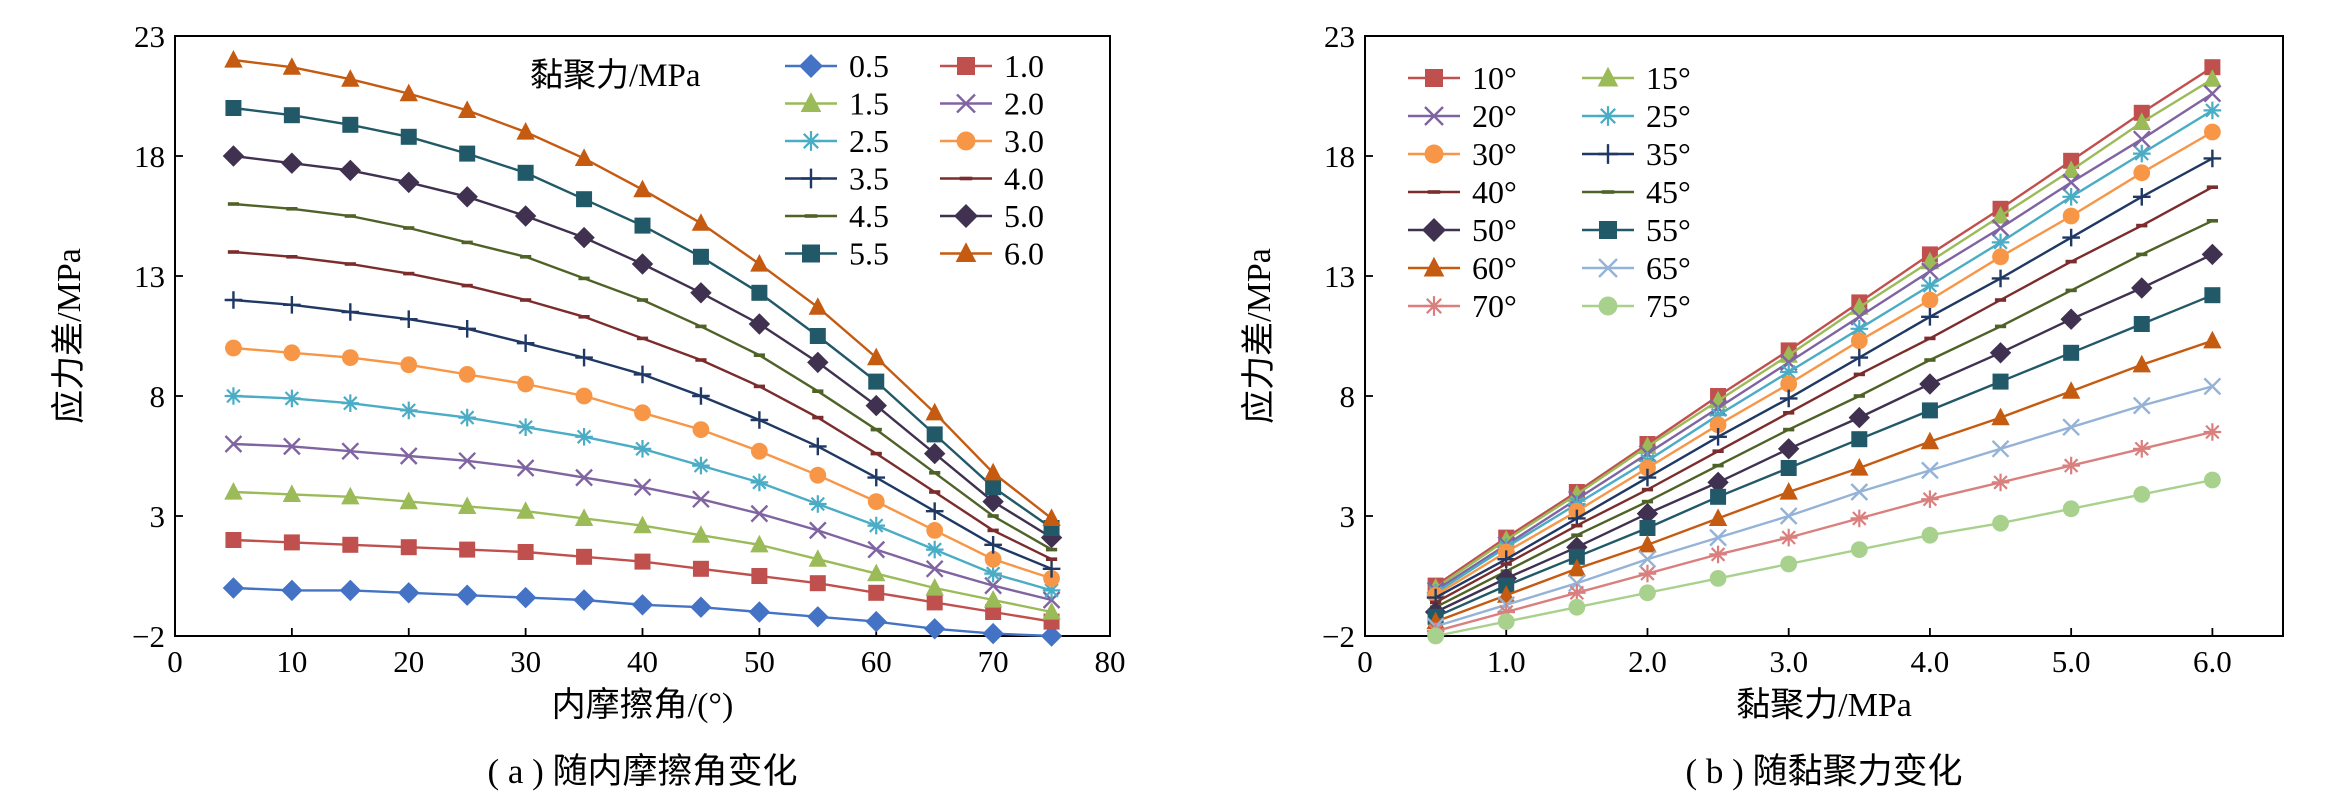 Image resolution: width=2331 pixels, height=800 pixels. What do you see at coordinates (992, 254) in the screenshot?
I see `legend-item: 6.0` at bounding box center [992, 254].